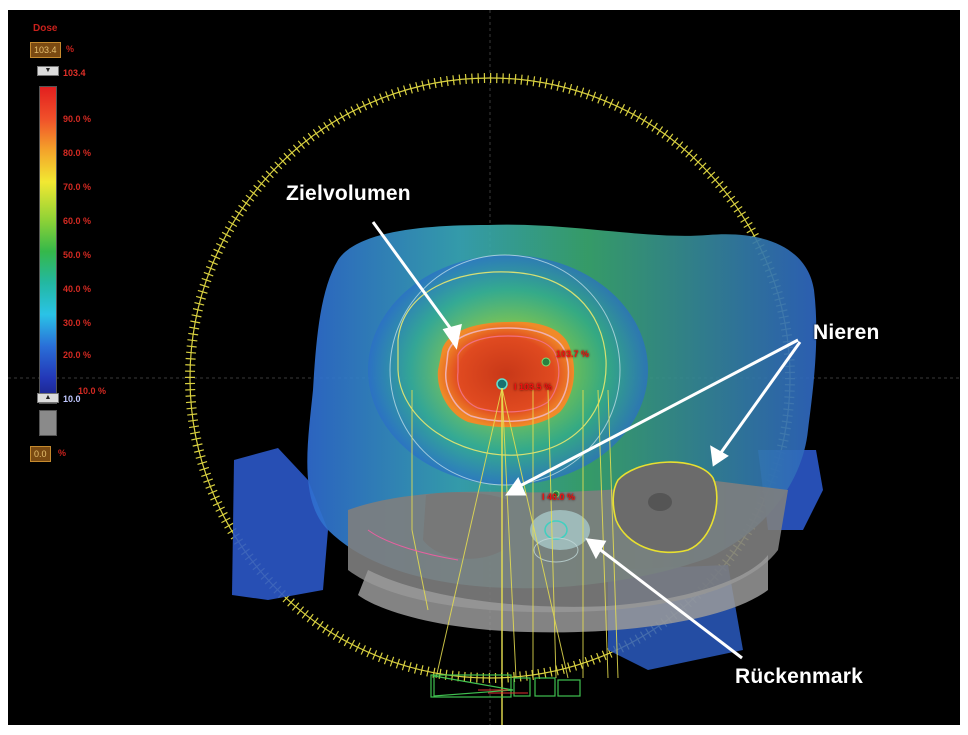 This screenshot has width=968, height=735. What do you see at coordinates (77, 355) in the screenshot?
I see `colorbar-tick-20: 20.0 %` at bounding box center [77, 355].